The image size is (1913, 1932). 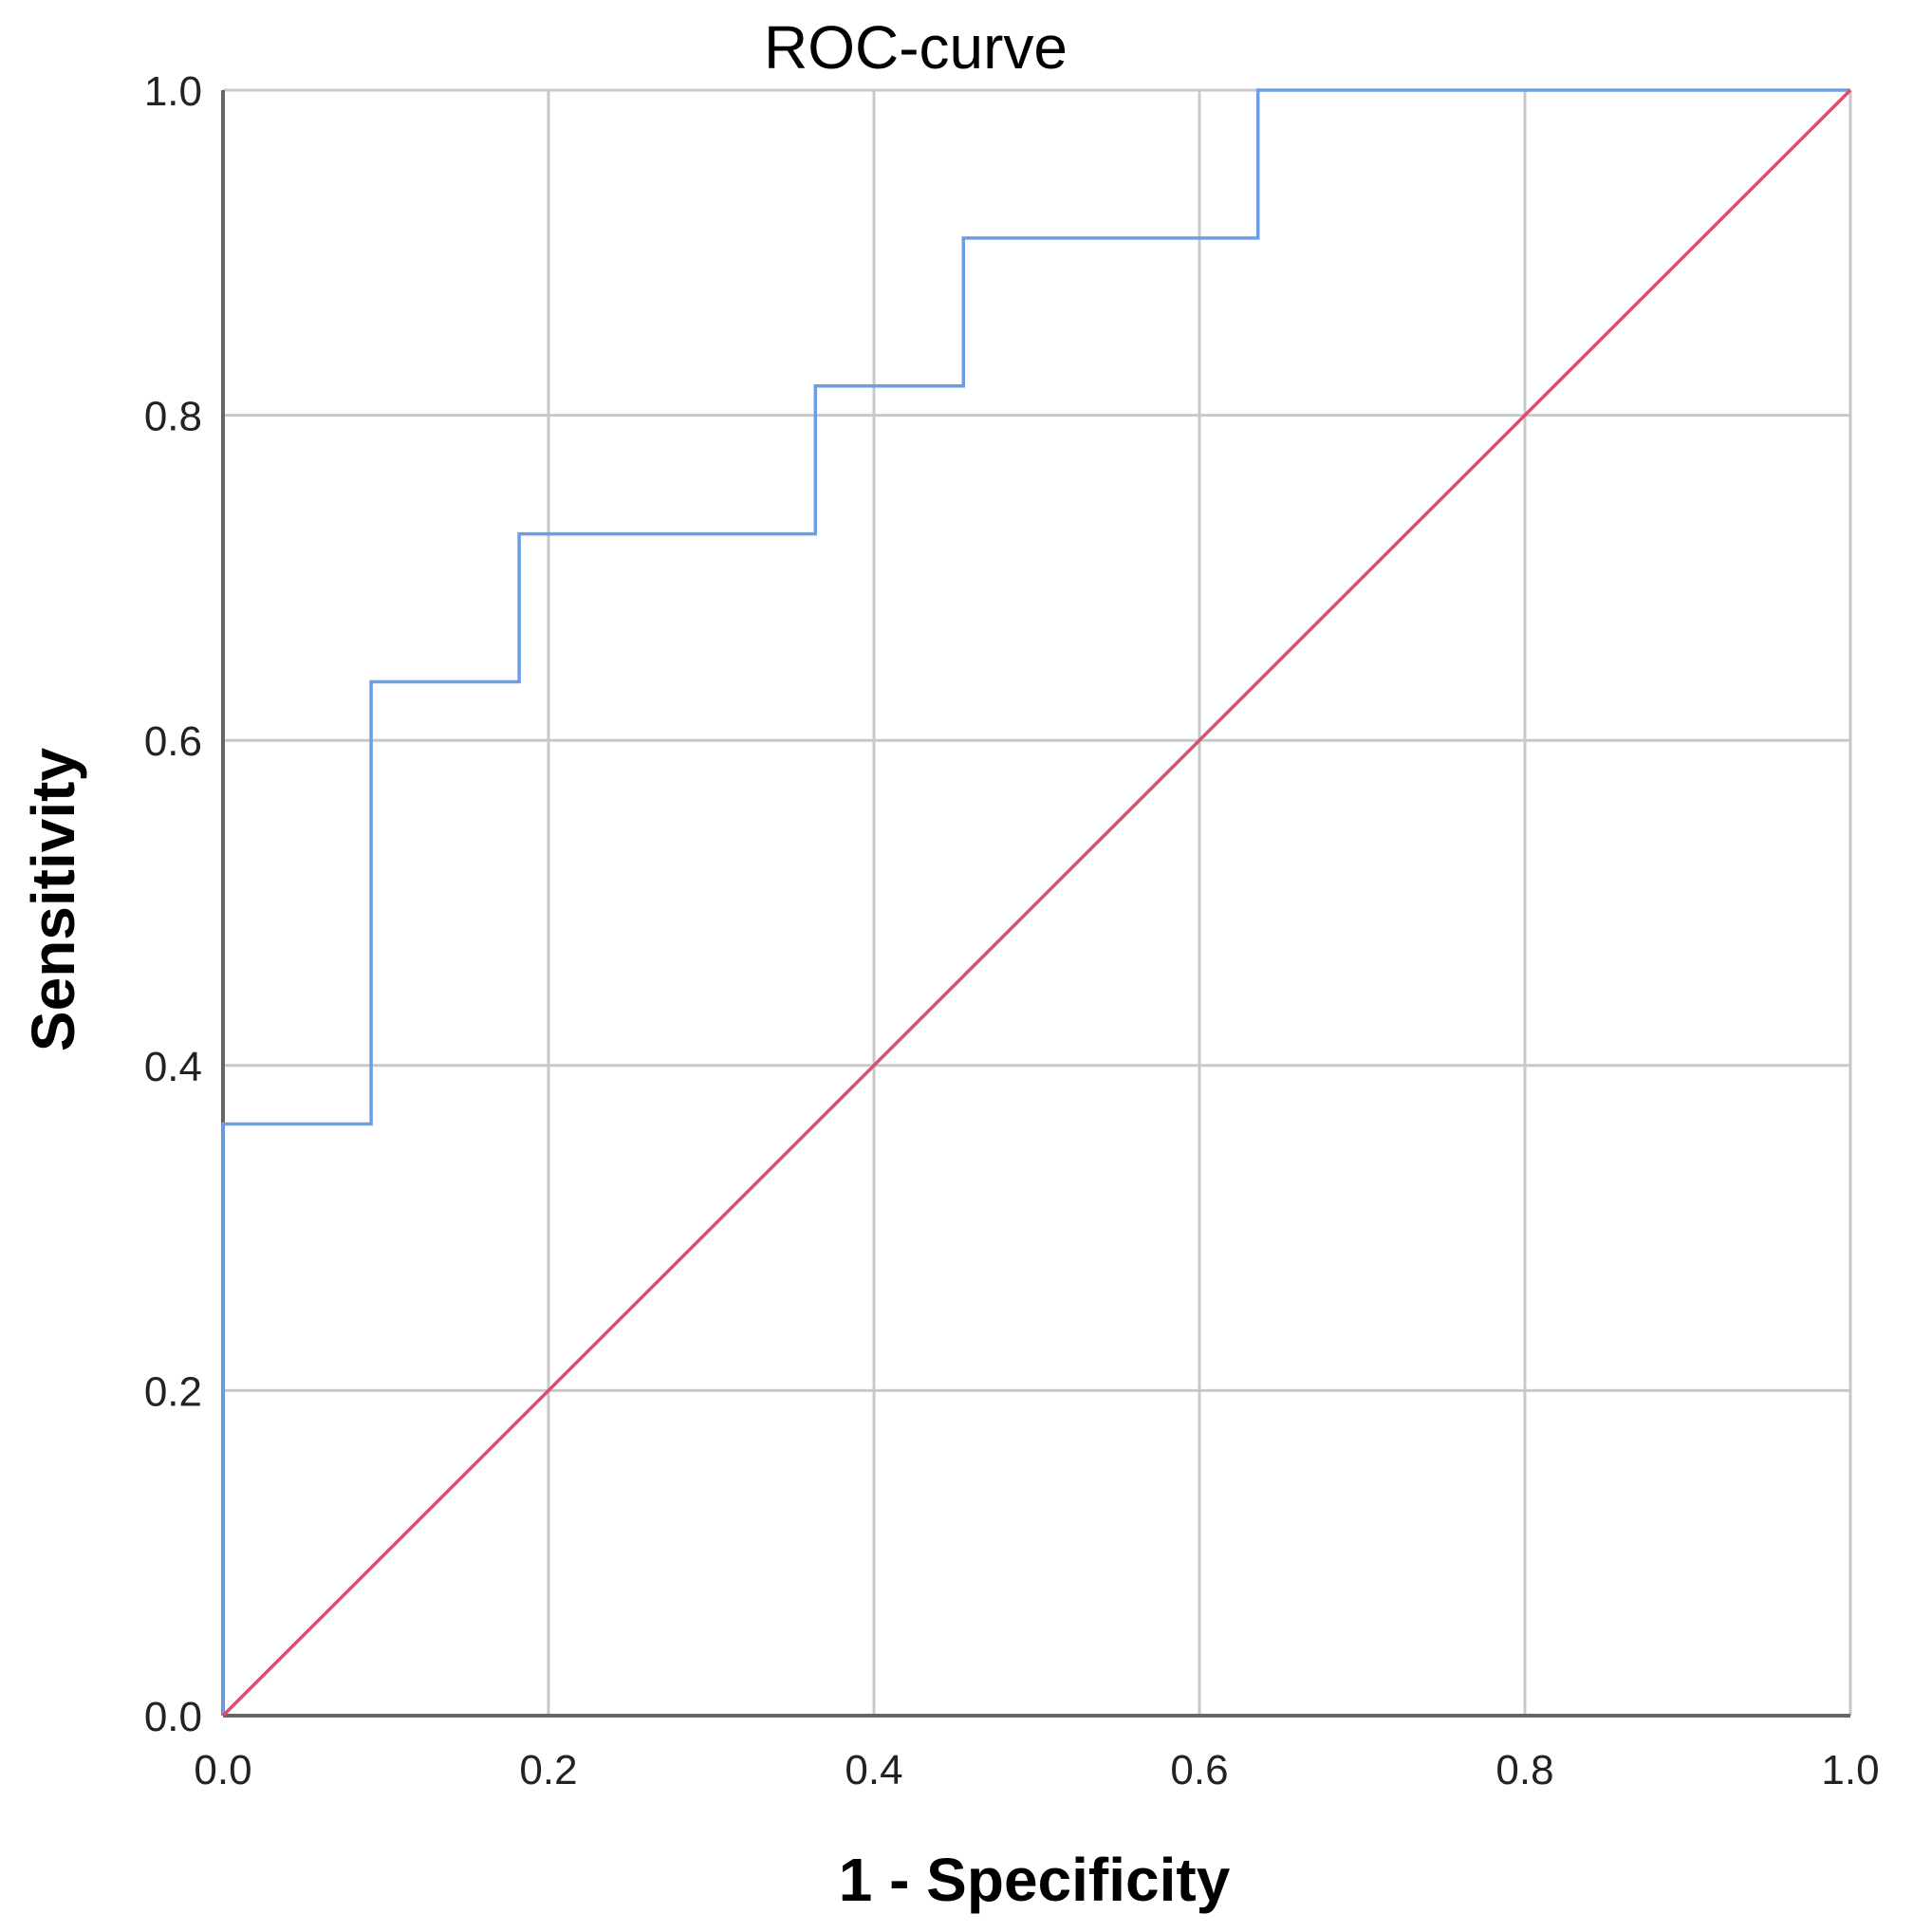 What do you see at coordinates (1850, 1770) in the screenshot?
I see `x-tick-label-5: 1.0` at bounding box center [1850, 1770].